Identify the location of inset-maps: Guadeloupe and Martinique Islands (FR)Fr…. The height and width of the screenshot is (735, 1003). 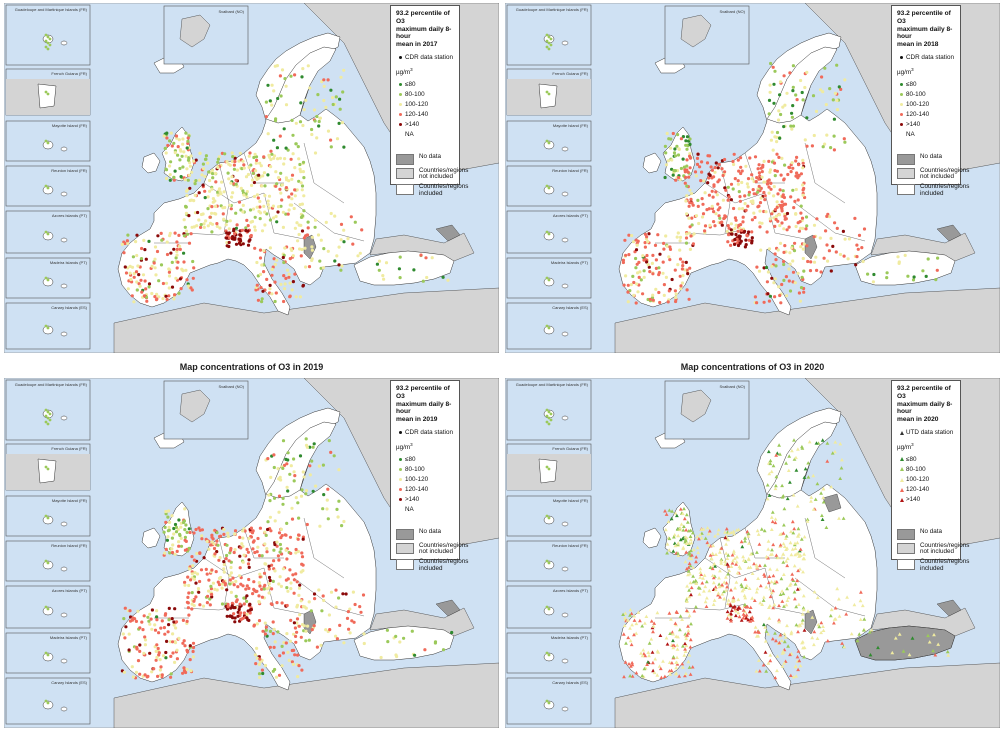
(549, 177).